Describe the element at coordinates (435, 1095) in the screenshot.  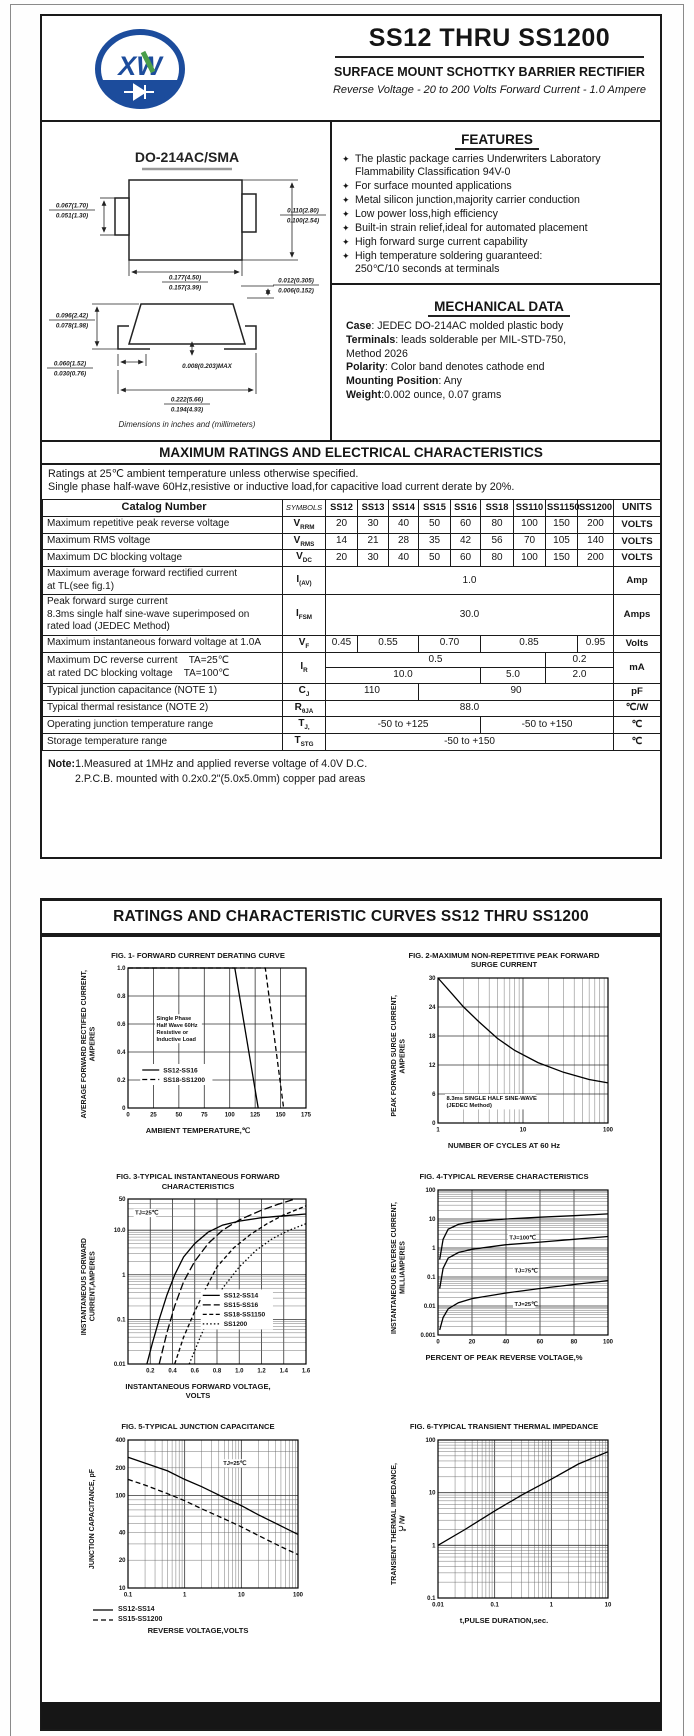
I see `svg-text: 6` at that location.